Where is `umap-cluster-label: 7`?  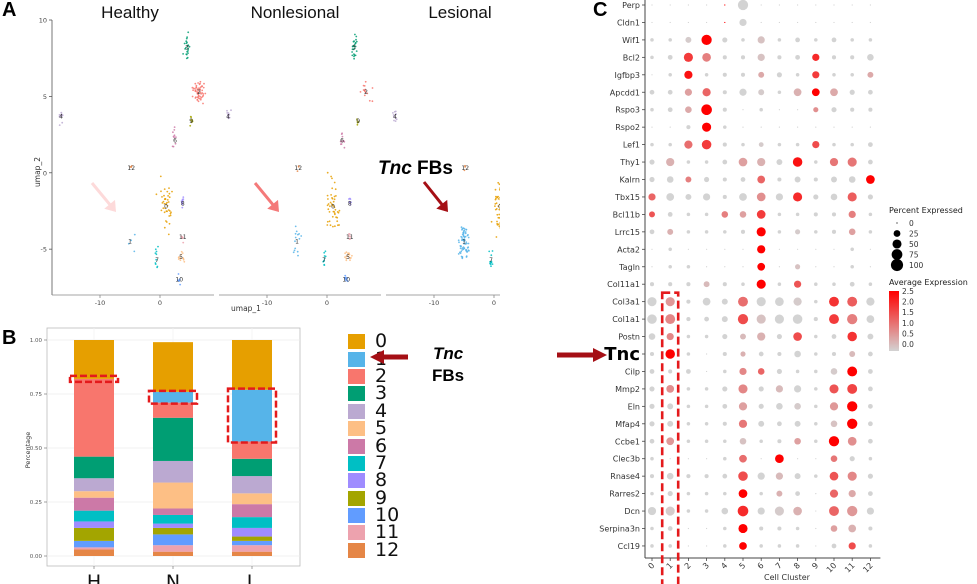
umap-cluster-label: 7 is located at coordinates (491, 260).